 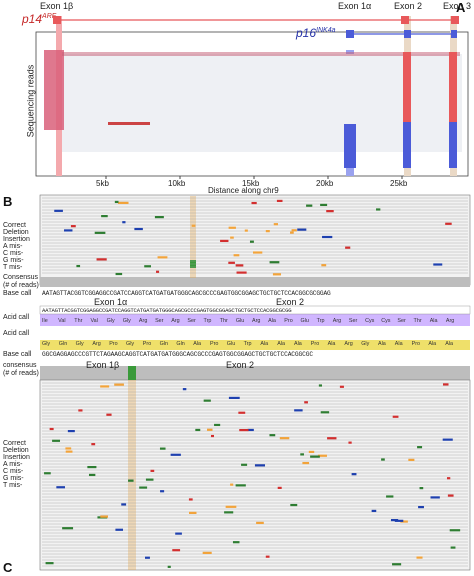 What do you see at coordinates (39, 19) in the screenshot?
I see `gene-p14-label: p14ARF` at bounding box center [39, 19].